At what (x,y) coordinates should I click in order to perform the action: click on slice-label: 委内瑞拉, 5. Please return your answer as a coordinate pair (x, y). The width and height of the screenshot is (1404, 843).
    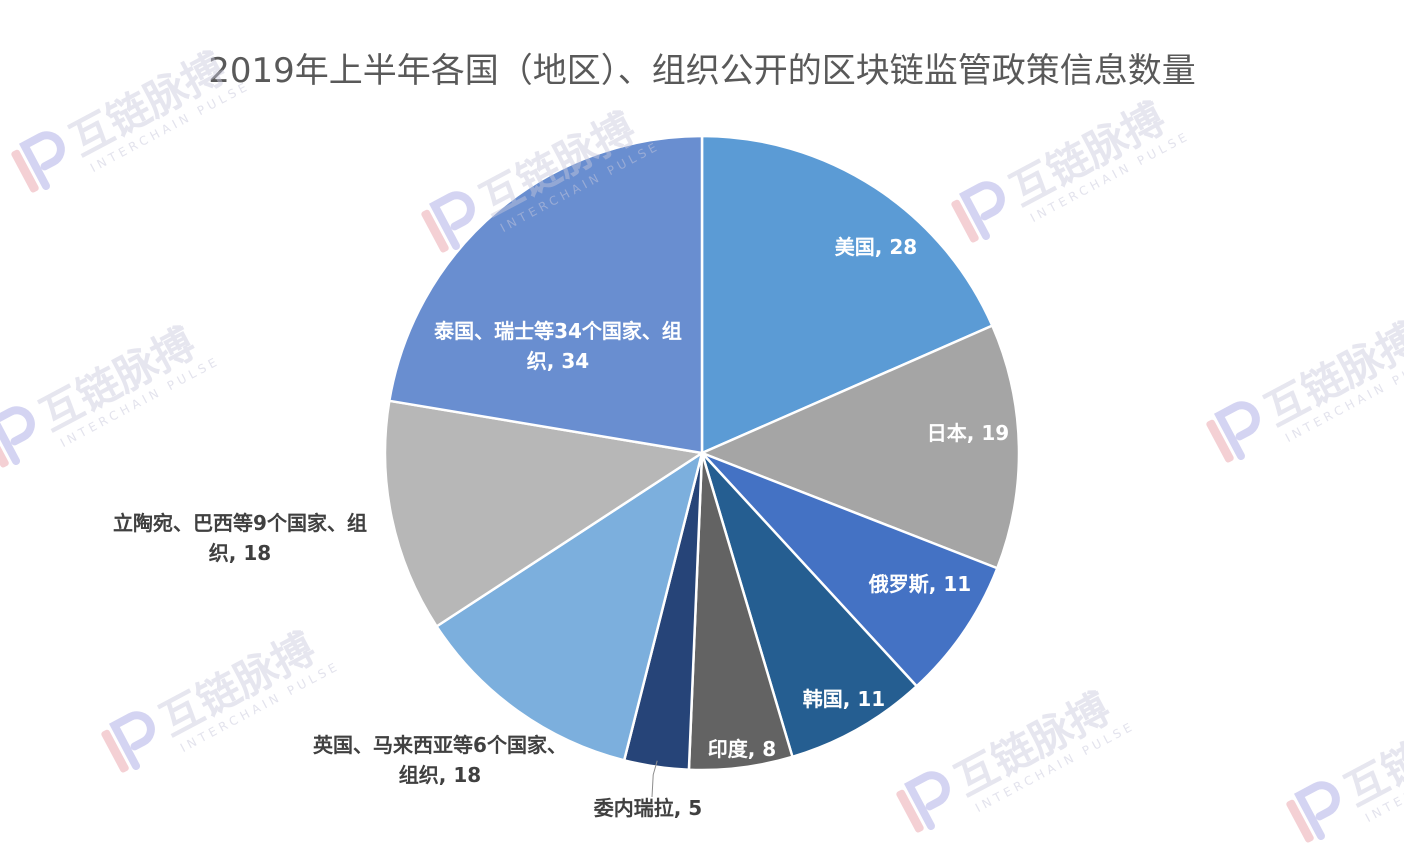
    Looking at the image, I should click on (647, 808).